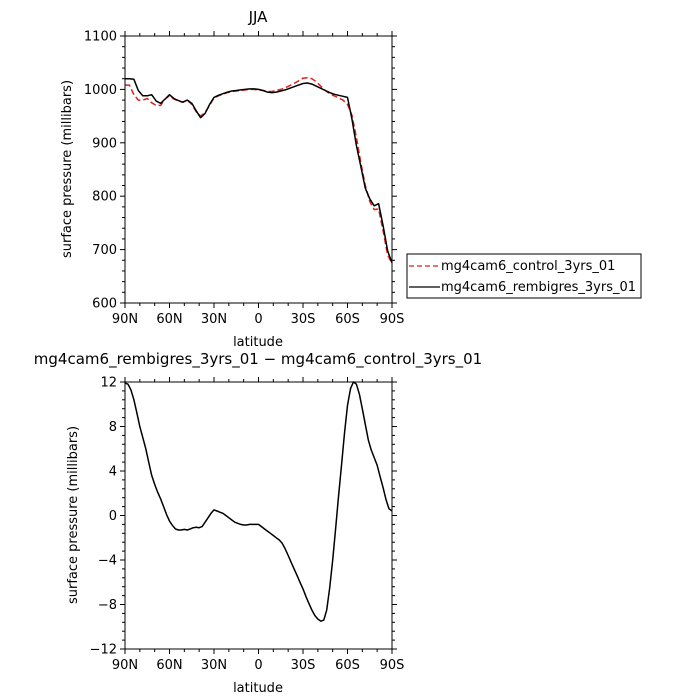 Image resolution: width=690 pixels, height=697 pixels. Describe the element at coordinates (108, 383) in the screenshot. I see `bottom-y-tick-label: 12` at that location.